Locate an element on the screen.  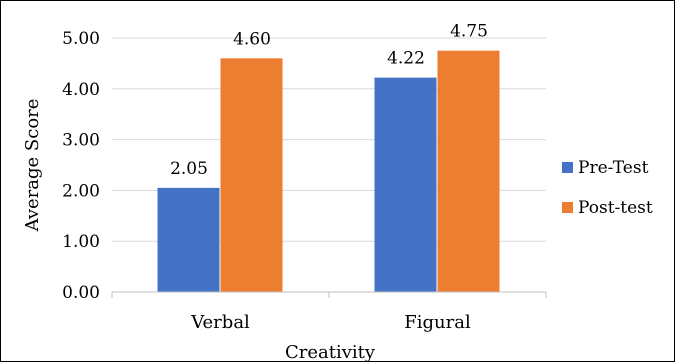
x-category-labels: Verbal Figural is located at coordinates (330, 322).